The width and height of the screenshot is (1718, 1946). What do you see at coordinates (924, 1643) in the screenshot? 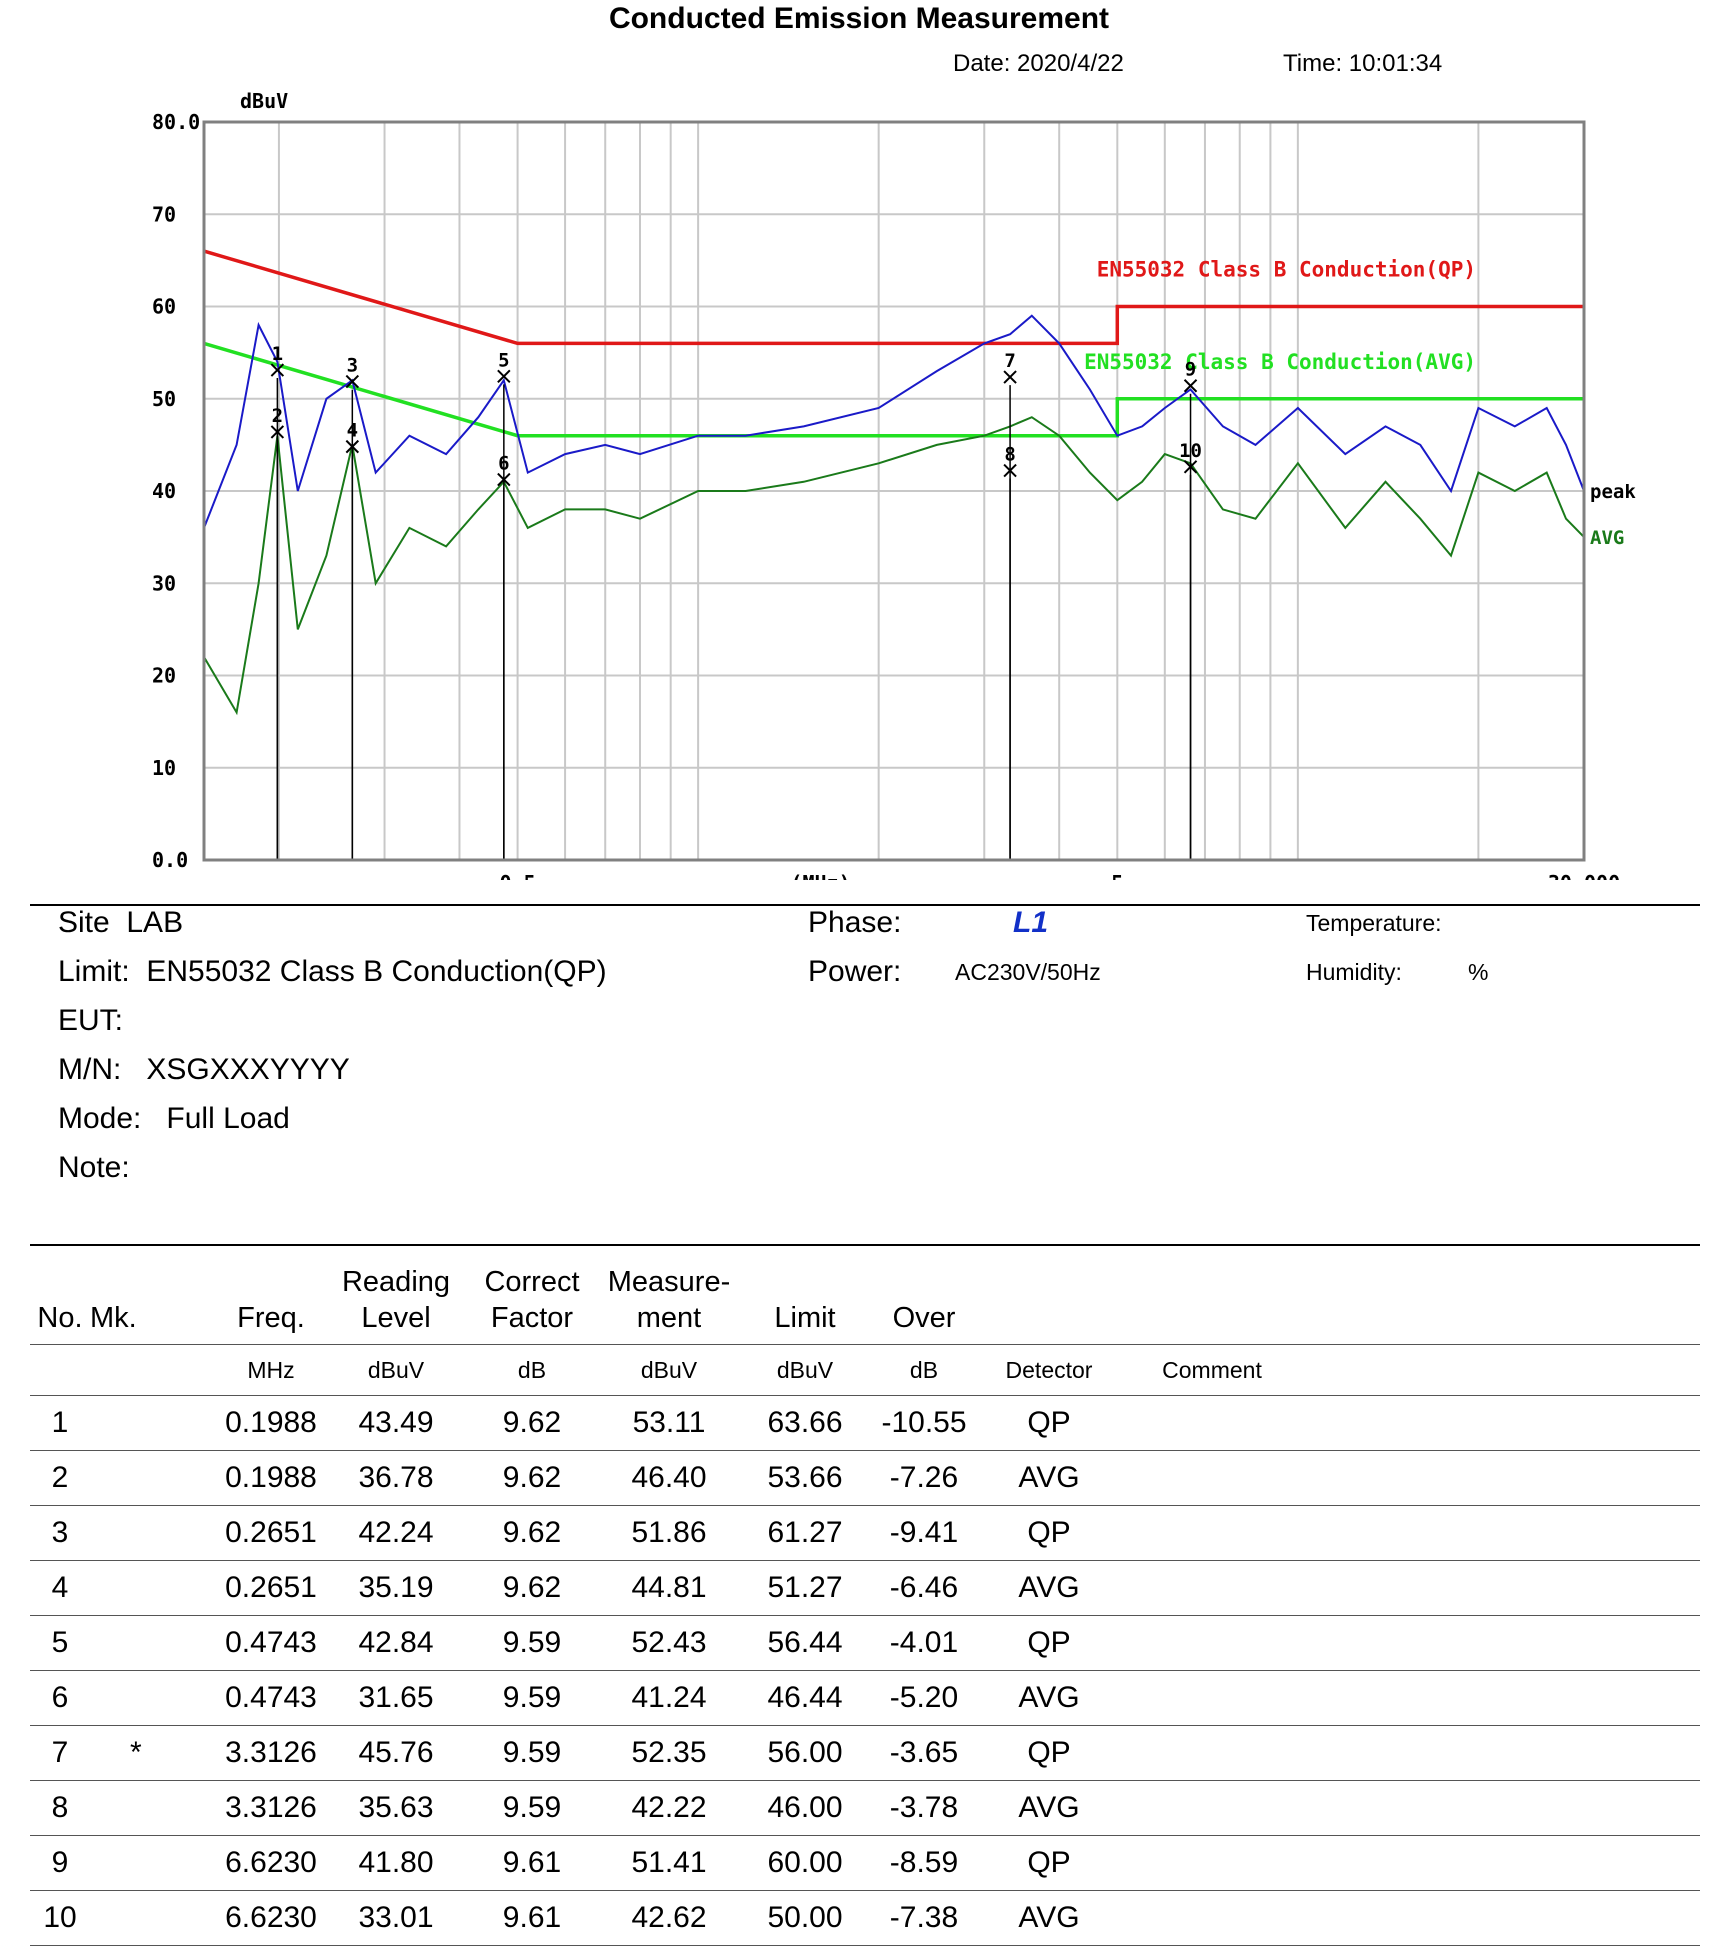
I see `cell-over: -4.01` at bounding box center [924, 1643].